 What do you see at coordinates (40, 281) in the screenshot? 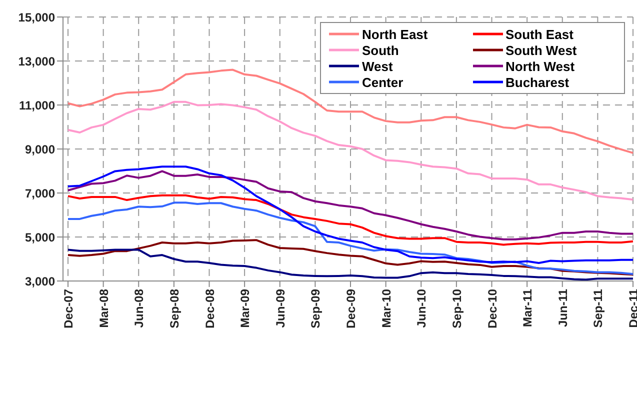
I see `y-tick-label: 3,000` at bounding box center [40, 281].